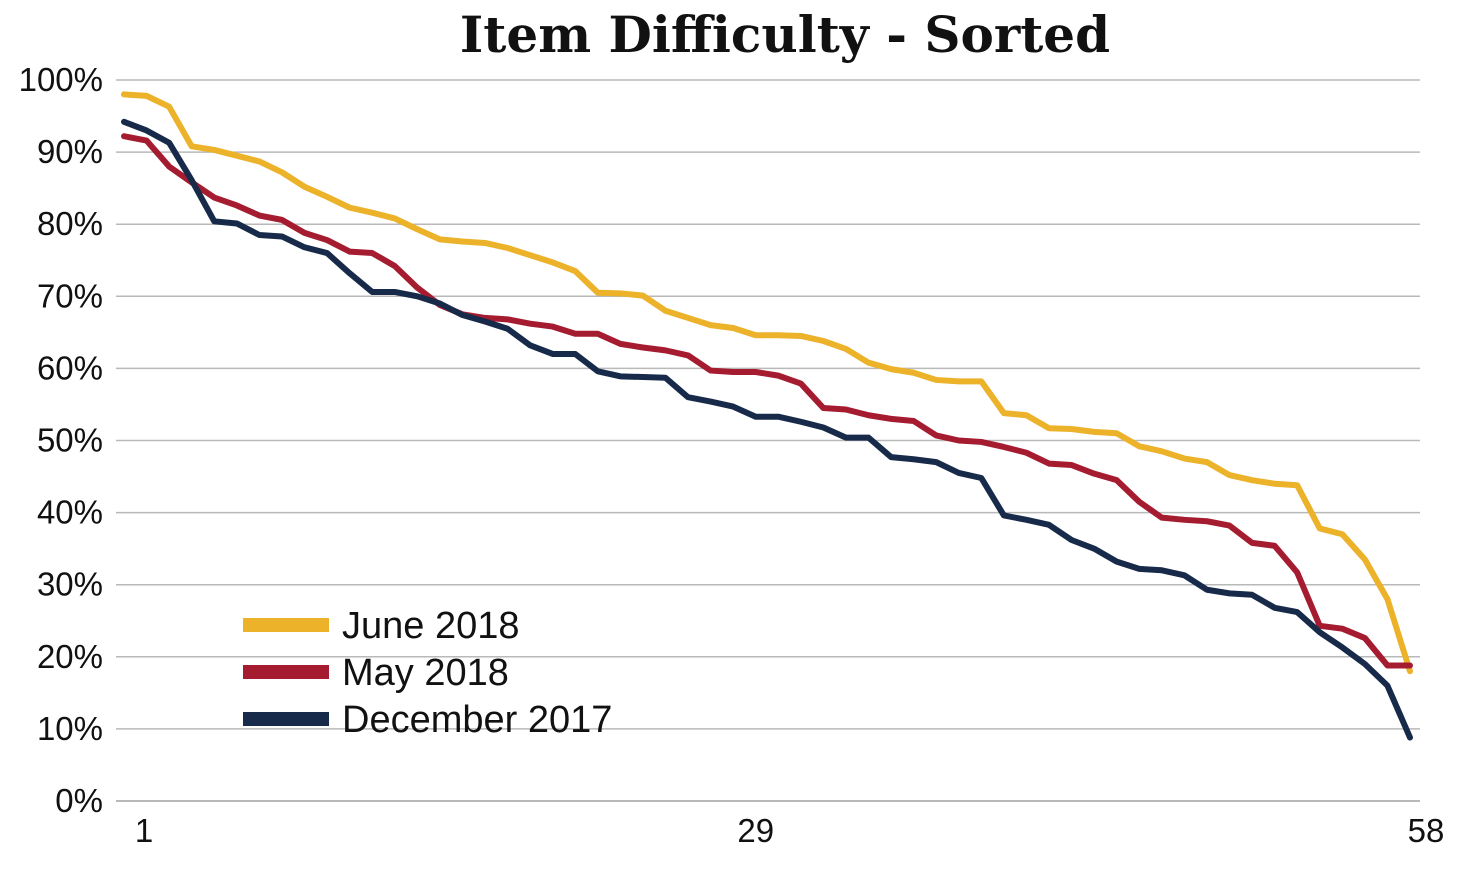 The height and width of the screenshot is (869, 1466). What do you see at coordinates (755, 830) in the screenshot?
I see `x-tick-label: 29` at bounding box center [755, 830].